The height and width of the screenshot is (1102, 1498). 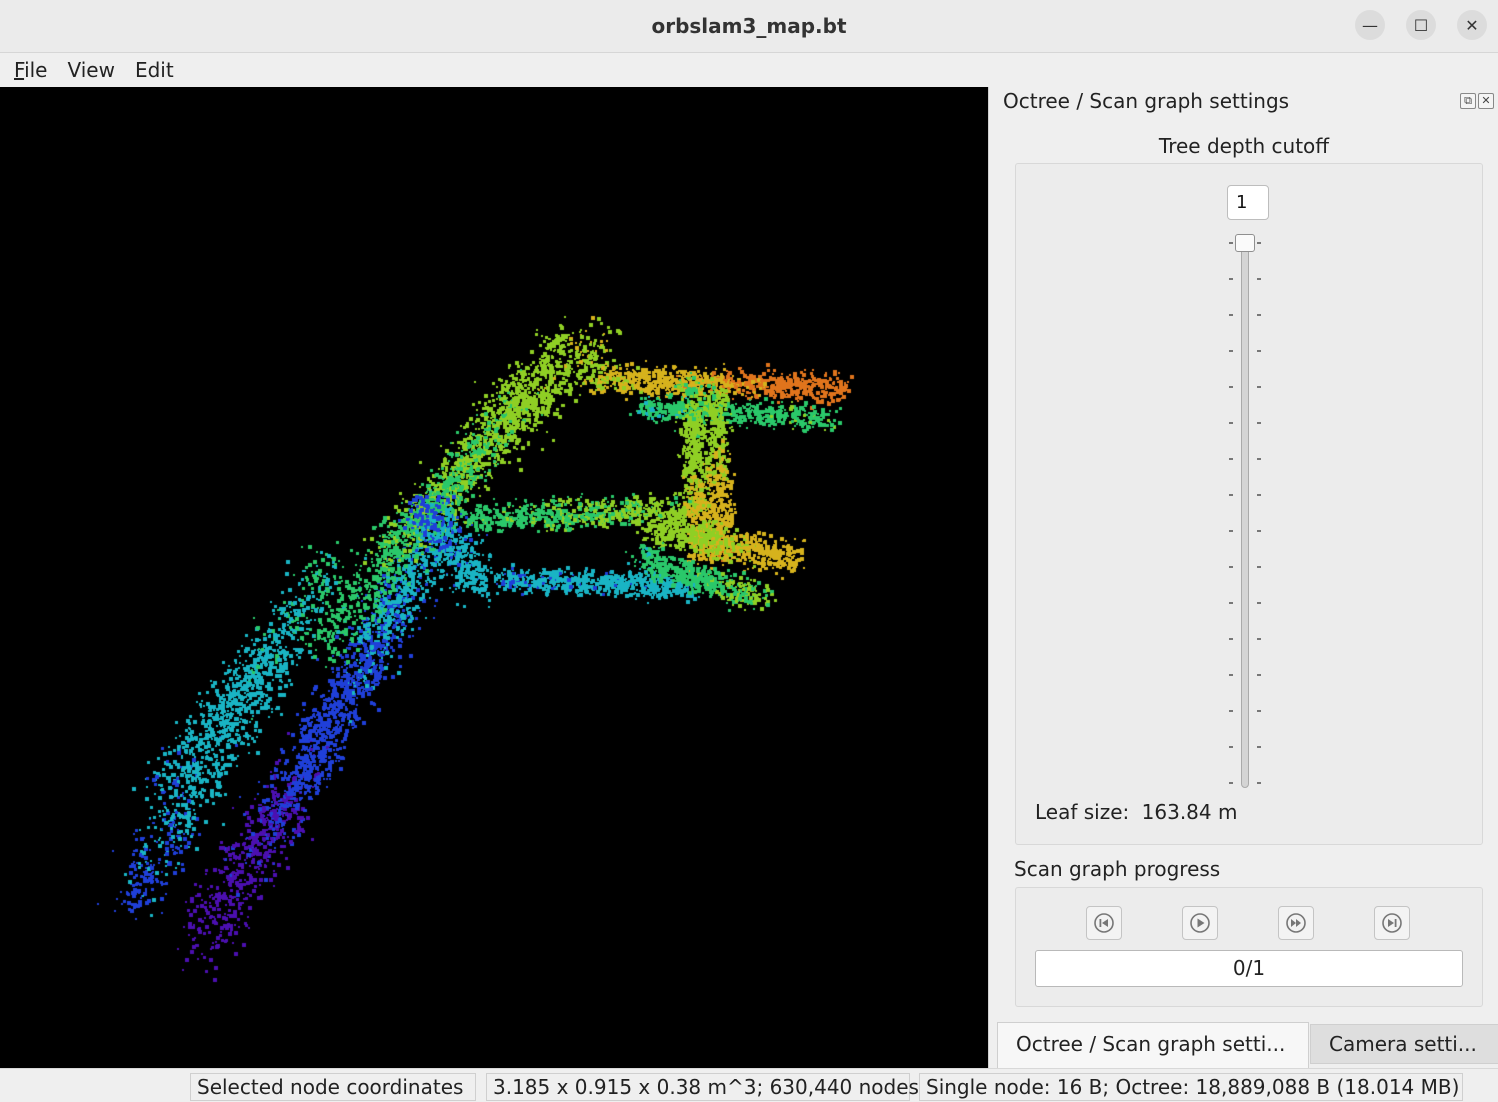 I want to click on float-dock-button: ⧉, so click(x=1468, y=101).